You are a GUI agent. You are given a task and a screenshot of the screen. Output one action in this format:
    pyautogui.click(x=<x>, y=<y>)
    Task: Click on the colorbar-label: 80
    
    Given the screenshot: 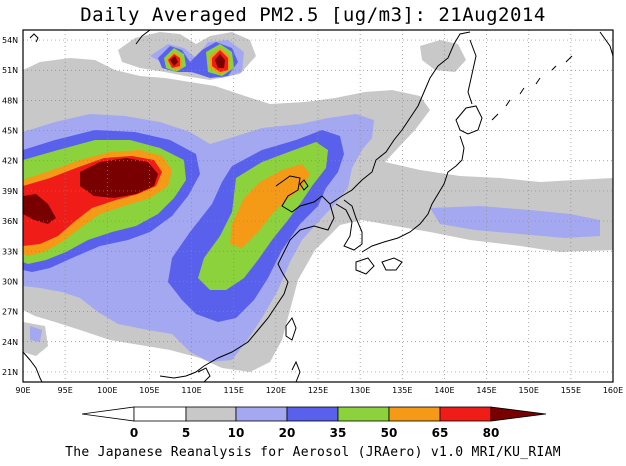 What is the action you would take?
    pyautogui.click(x=491, y=433)
    